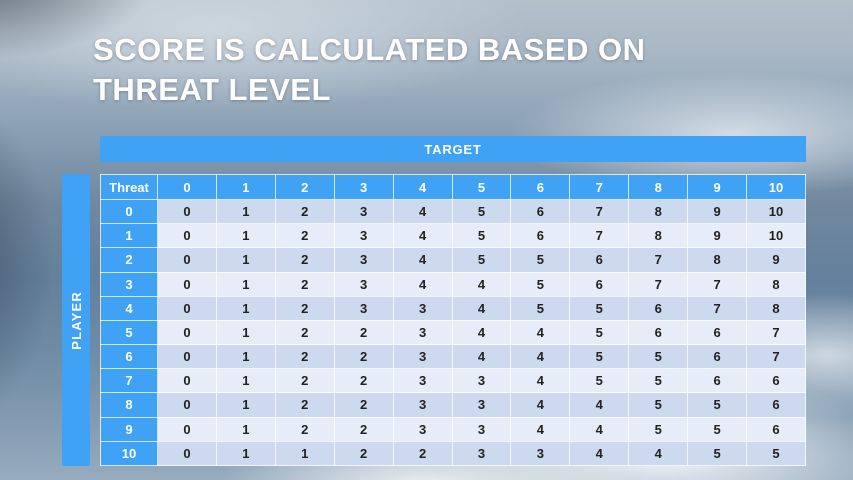  I want to click on player-label: PLAYER, so click(76, 320).